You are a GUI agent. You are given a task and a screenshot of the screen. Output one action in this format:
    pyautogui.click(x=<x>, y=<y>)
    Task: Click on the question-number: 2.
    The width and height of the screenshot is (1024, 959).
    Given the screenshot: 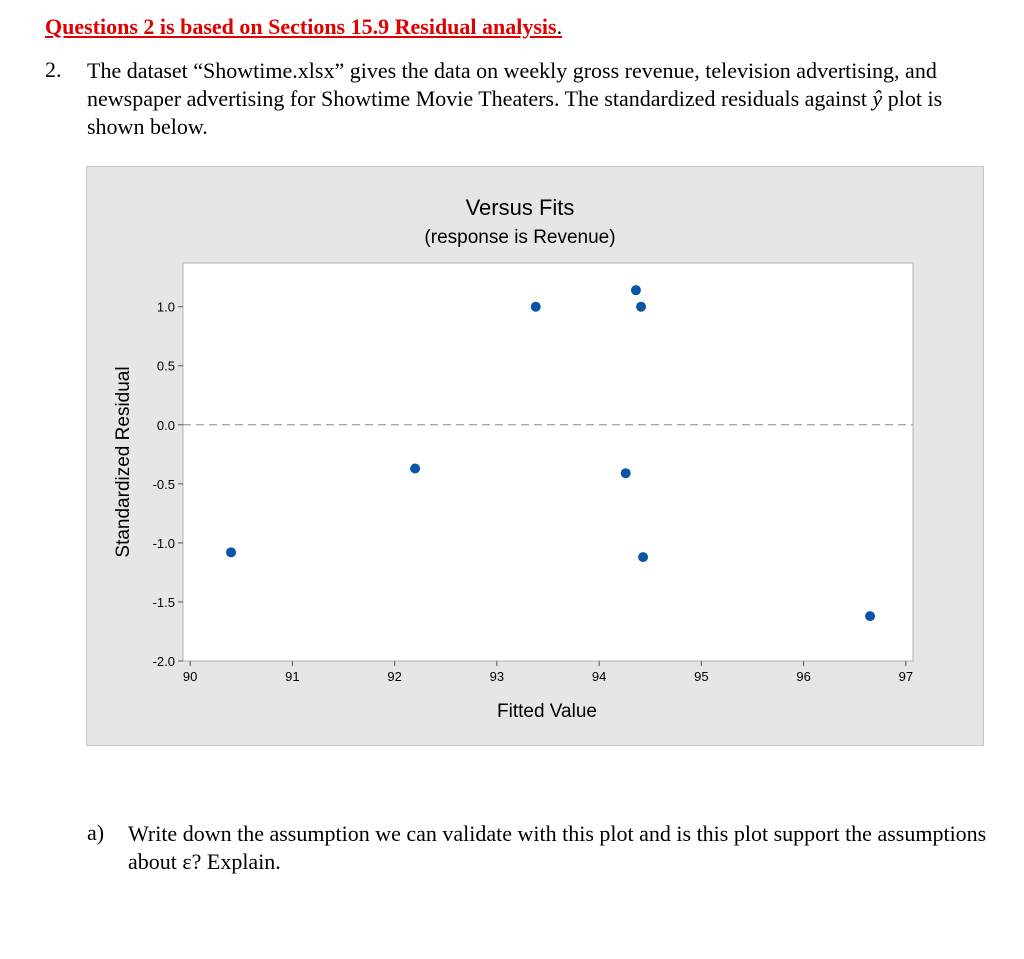 What is the action you would take?
    pyautogui.click(x=53, y=69)
    